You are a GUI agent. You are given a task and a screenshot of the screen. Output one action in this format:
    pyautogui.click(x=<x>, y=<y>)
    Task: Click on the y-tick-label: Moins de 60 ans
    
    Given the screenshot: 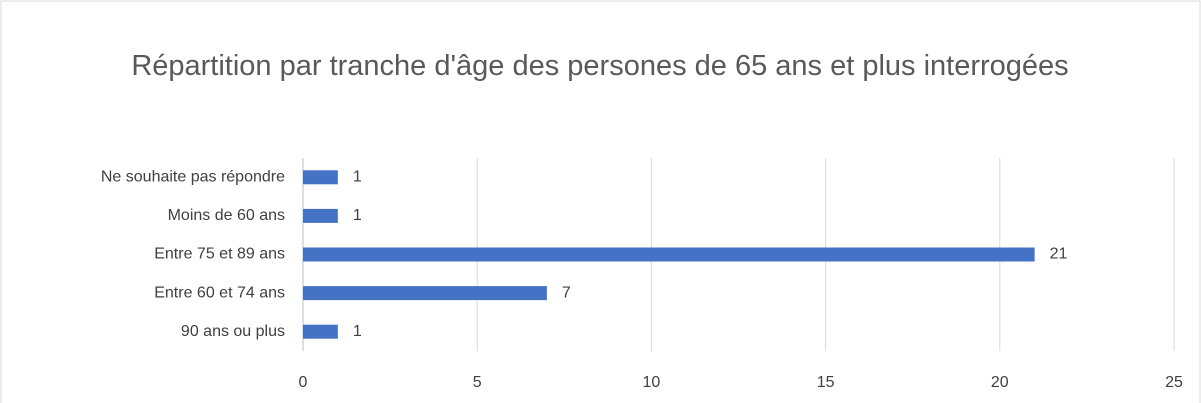 What is the action you would take?
    pyautogui.click(x=226, y=215)
    